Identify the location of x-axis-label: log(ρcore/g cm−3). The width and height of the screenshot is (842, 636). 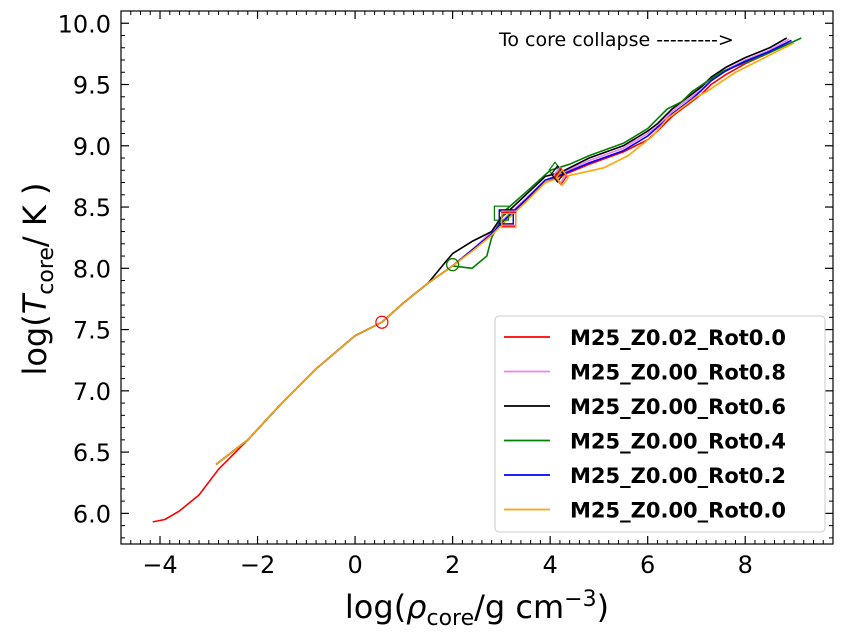
(477, 609).